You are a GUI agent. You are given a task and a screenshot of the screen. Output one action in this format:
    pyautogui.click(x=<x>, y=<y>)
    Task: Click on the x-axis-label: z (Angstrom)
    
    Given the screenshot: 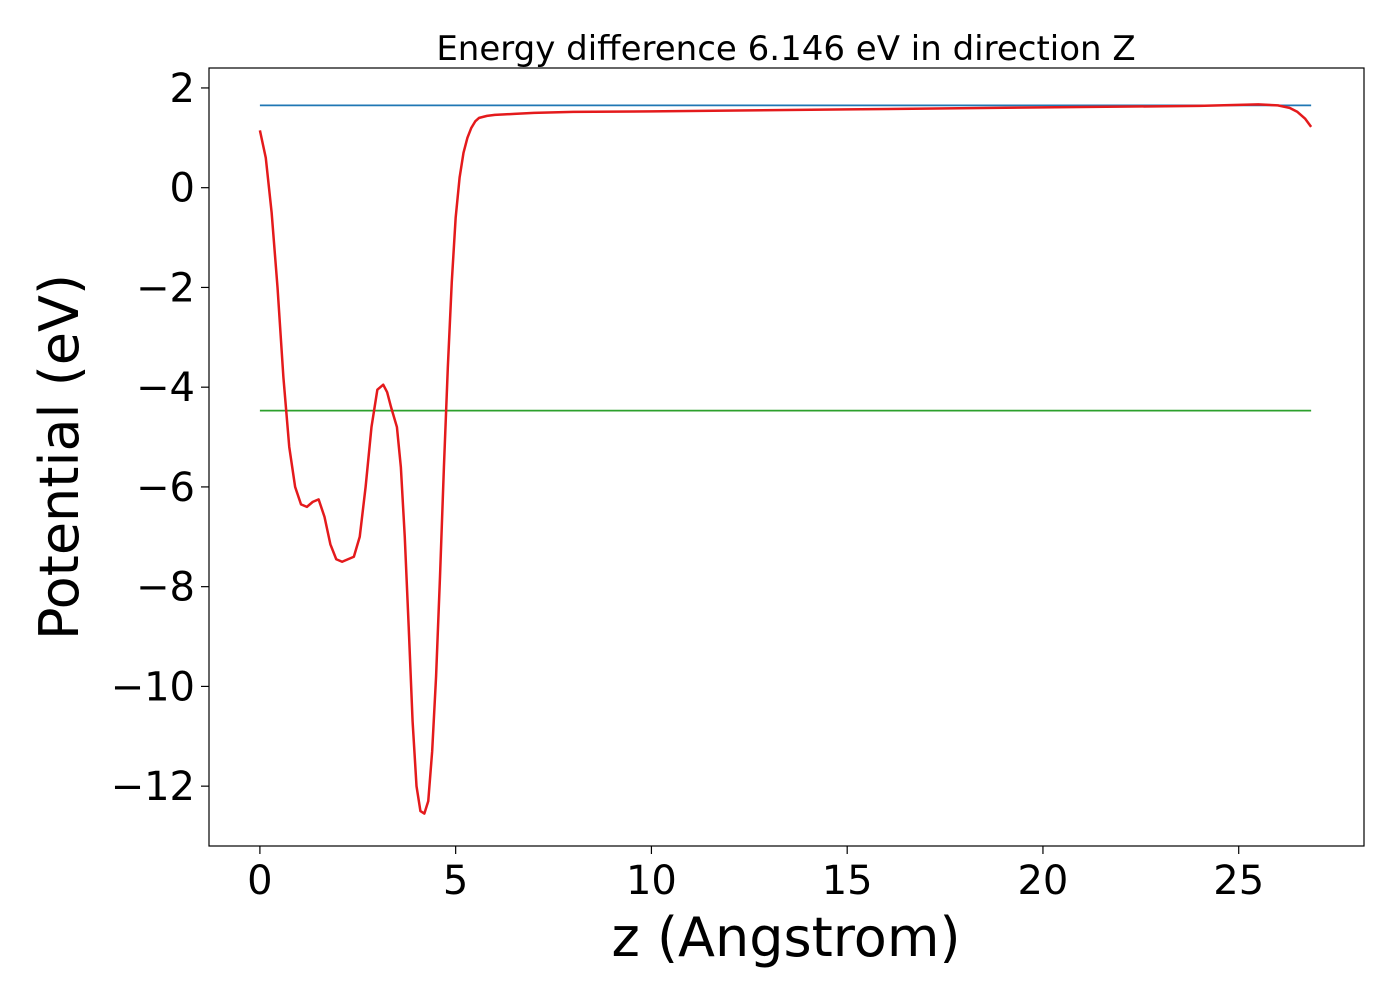 What is the action you would take?
    pyautogui.click(x=785, y=937)
    